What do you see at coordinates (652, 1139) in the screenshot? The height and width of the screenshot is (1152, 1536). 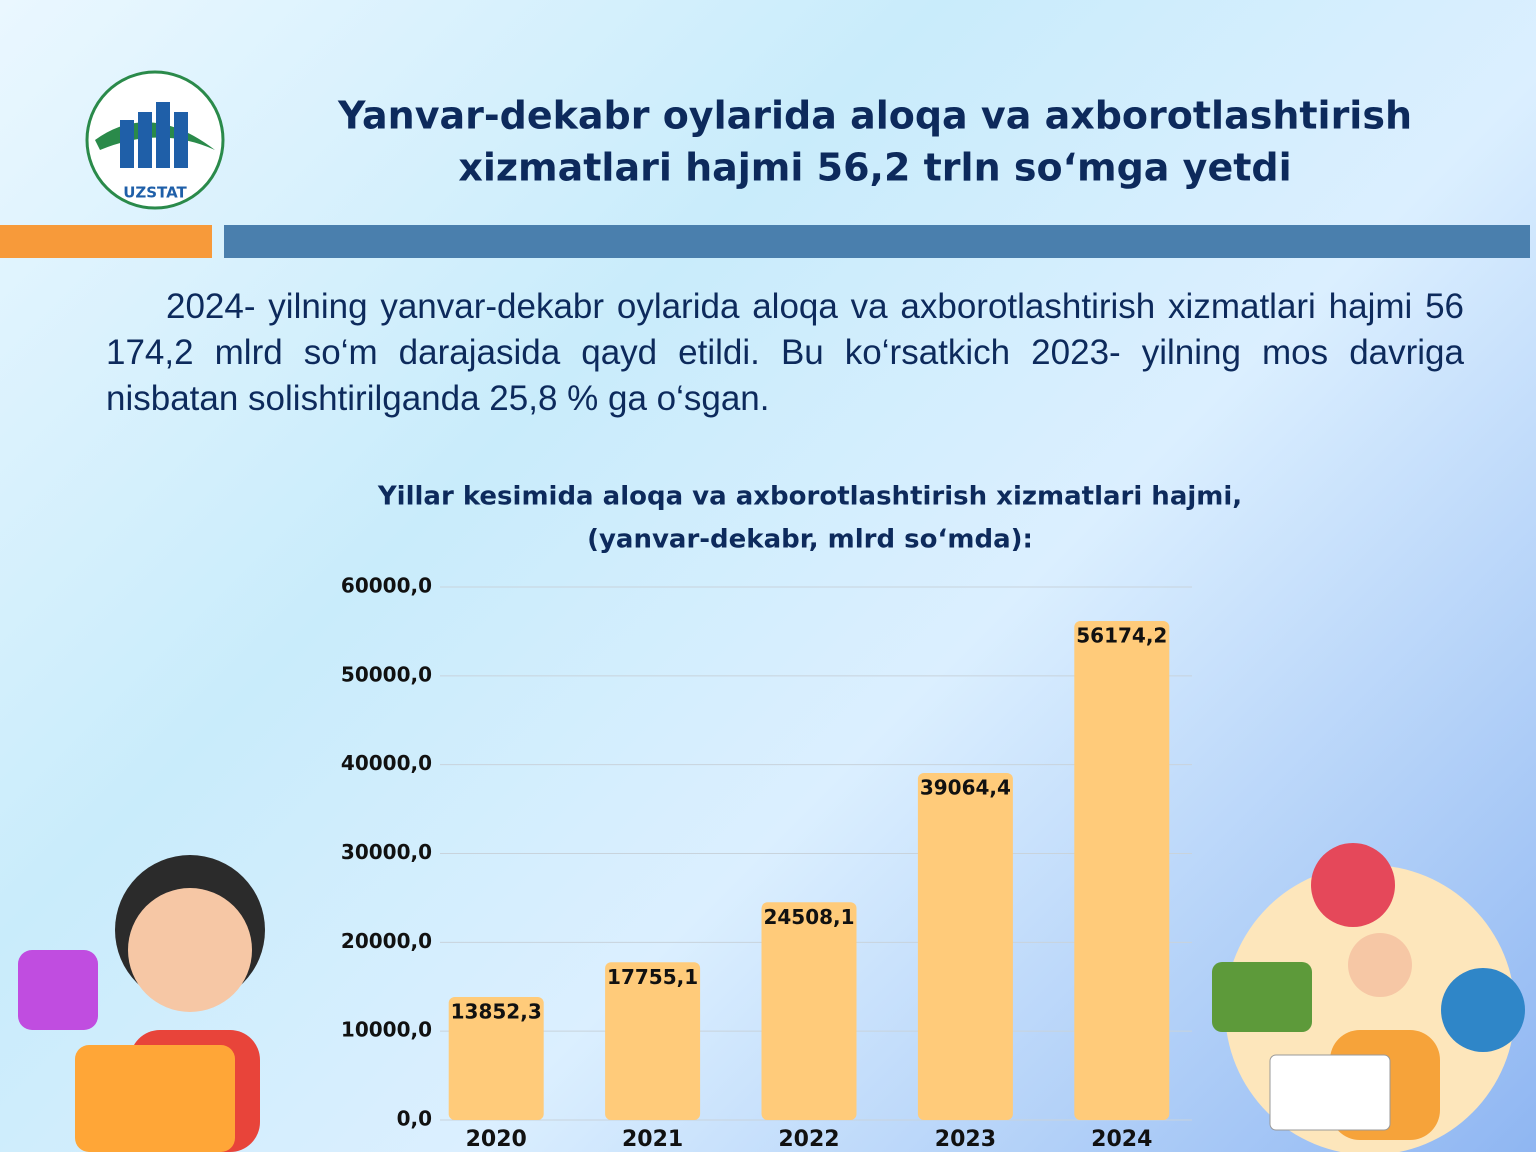 I see `x-tick-label: 2021` at bounding box center [652, 1139].